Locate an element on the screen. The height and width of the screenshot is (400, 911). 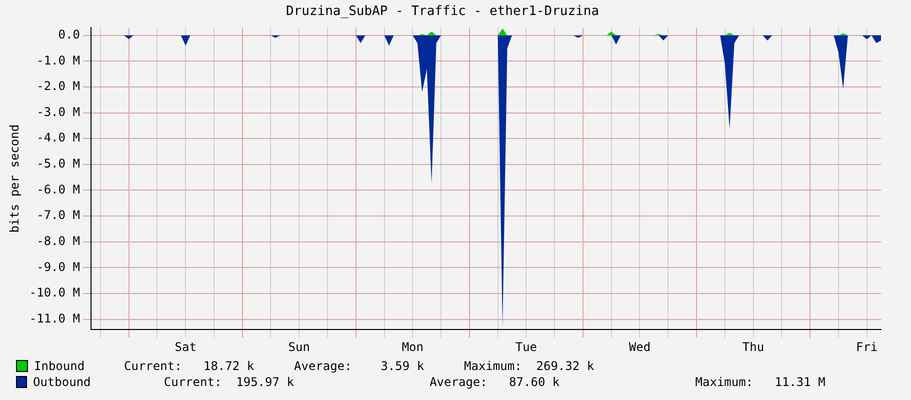
x-tick-label: Mon is located at coordinates (413, 347).